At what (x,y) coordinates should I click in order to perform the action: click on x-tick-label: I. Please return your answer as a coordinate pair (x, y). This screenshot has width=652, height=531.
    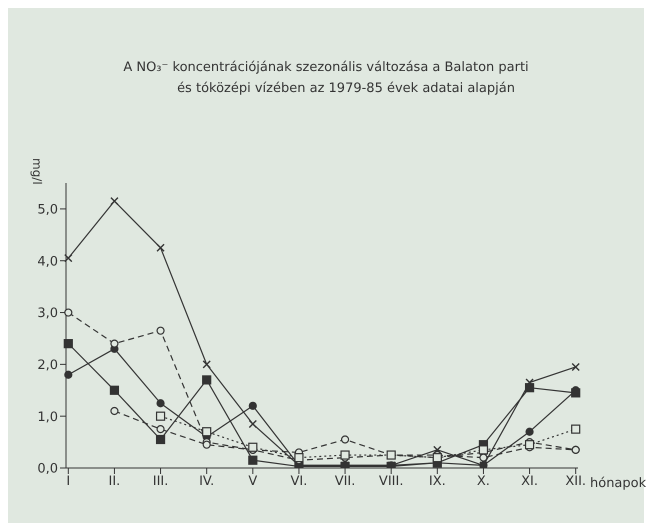
    Looking at the image, I should click on (68, 482).